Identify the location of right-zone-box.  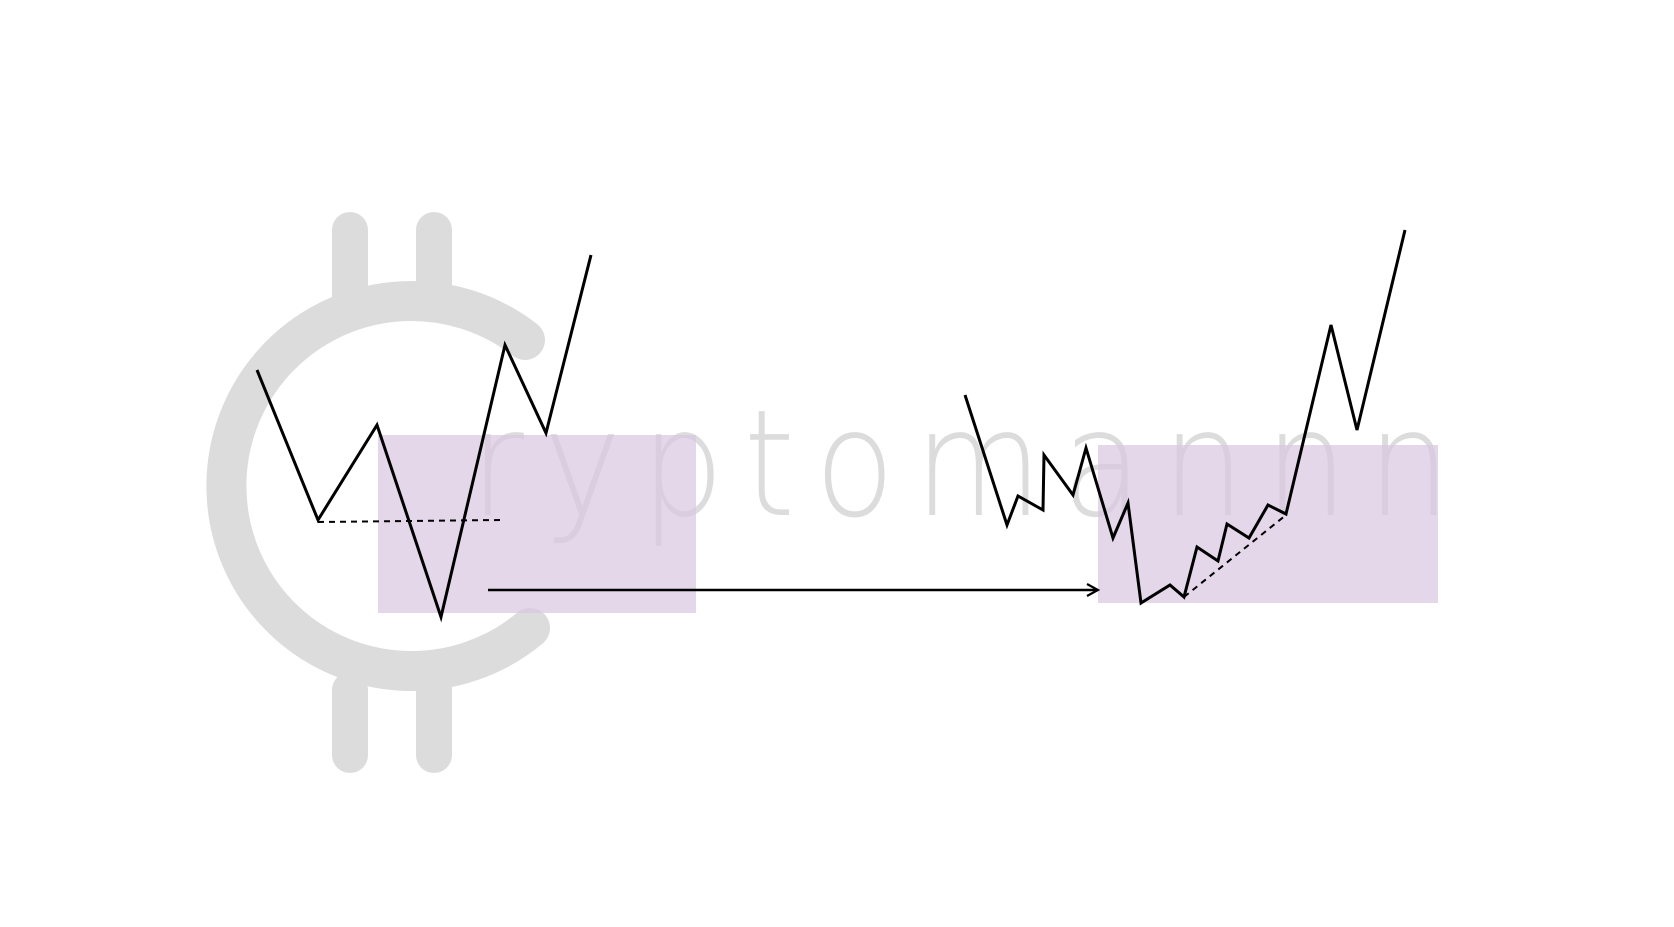
(1268, 524).